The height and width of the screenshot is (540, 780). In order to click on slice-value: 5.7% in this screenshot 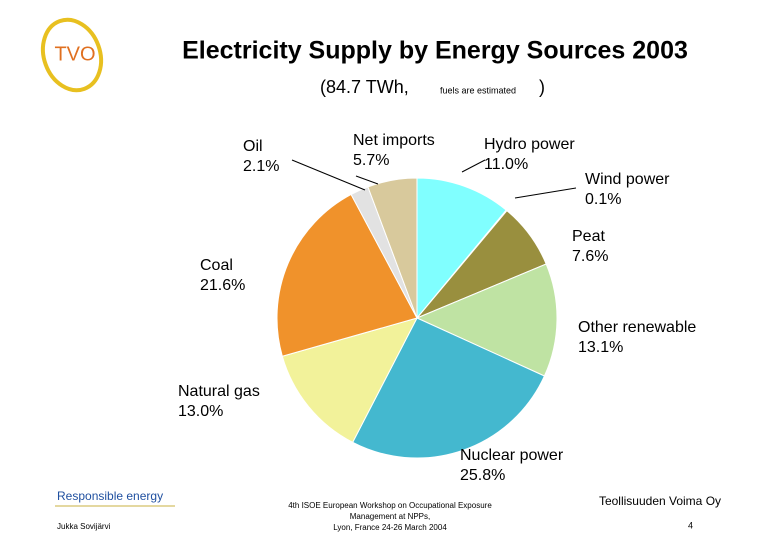, I will do `click(371, 160)`.